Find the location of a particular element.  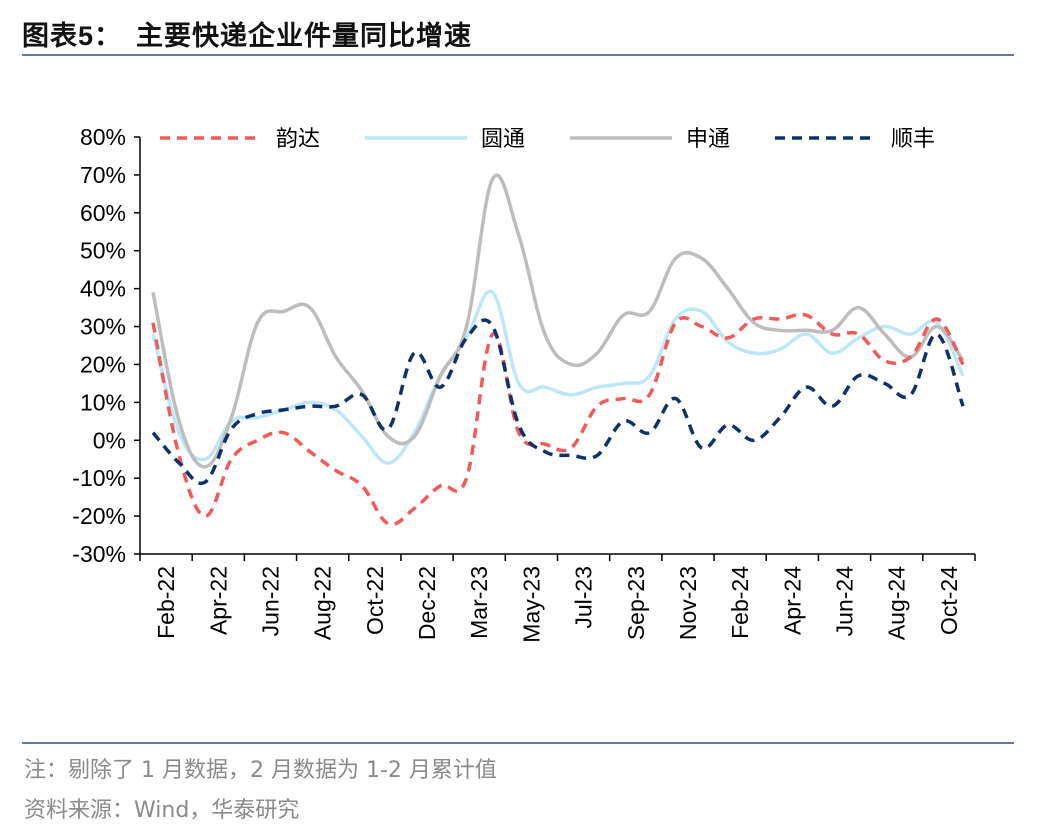

legend-label-0: 韵达 is located at coordinates (298, 138).